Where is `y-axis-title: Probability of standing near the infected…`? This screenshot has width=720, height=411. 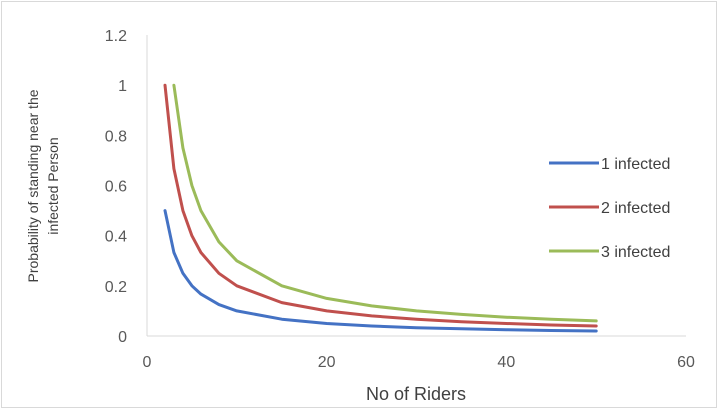 y-axis-title: Probability of standing near the infected… is located at coordinates (43, 185).